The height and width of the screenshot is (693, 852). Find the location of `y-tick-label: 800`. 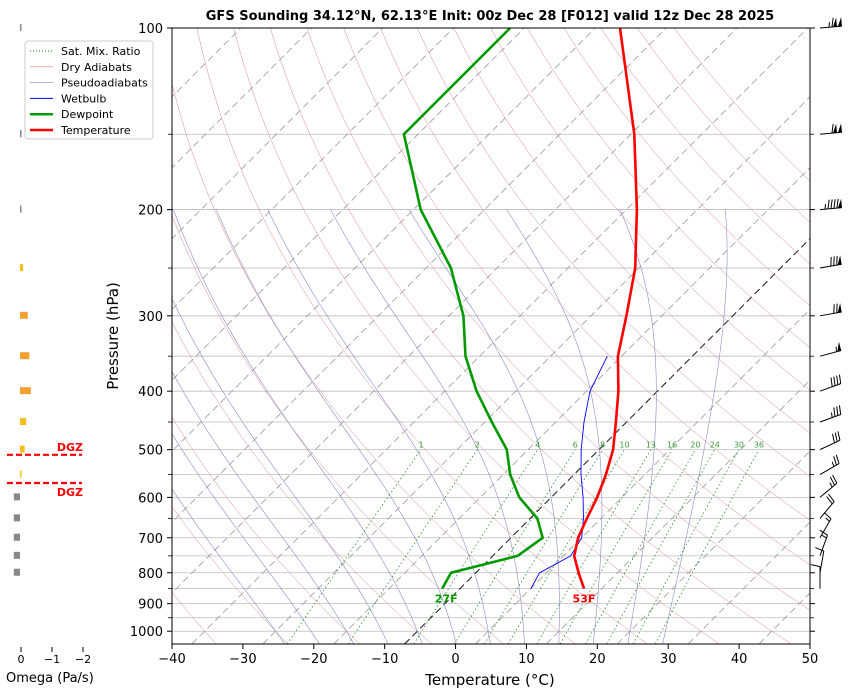

y-tick-label: 800 is located at coordinates (150, 574).